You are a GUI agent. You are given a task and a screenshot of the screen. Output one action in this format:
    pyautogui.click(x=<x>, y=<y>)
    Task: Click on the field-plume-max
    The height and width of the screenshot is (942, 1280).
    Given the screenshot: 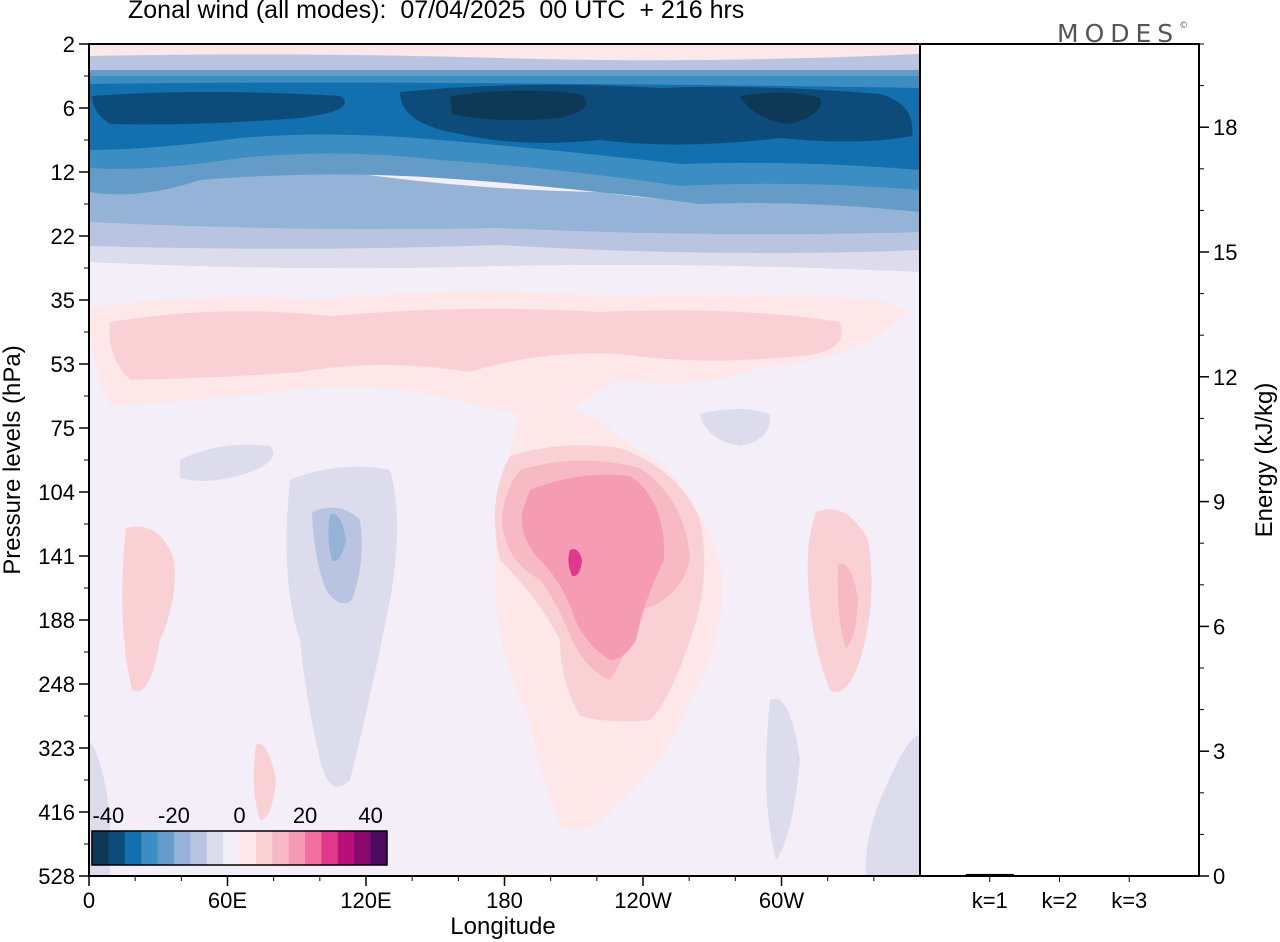 What is the action you would take?
    pyautogui.click(x=575, y=563)
    